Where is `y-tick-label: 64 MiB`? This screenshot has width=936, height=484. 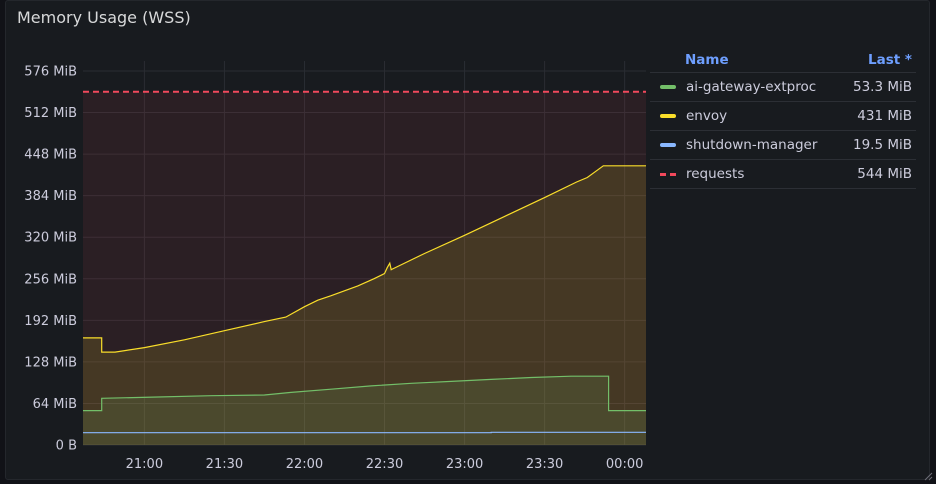 y-tick-label: 64 MiB is located at coordinates (55, 404).